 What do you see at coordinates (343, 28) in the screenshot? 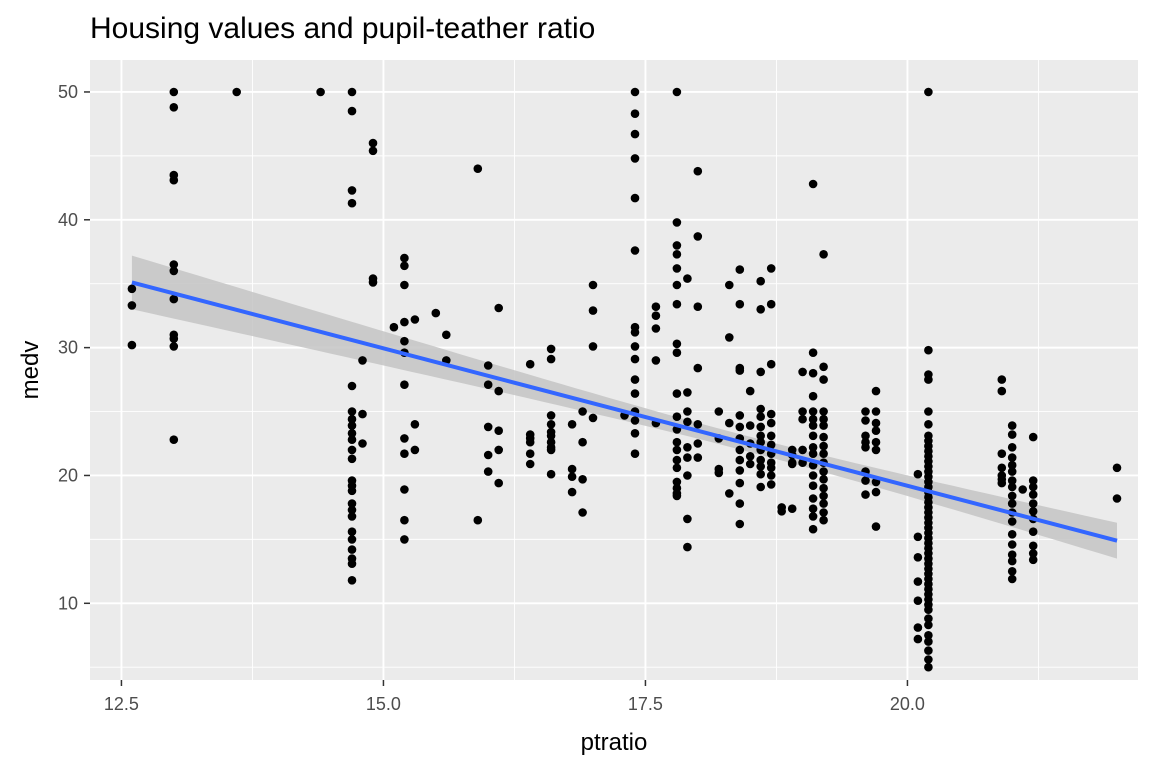
I see `chart-title: Housing values and pupil-teather ratio` at bounding box center [343, 28].